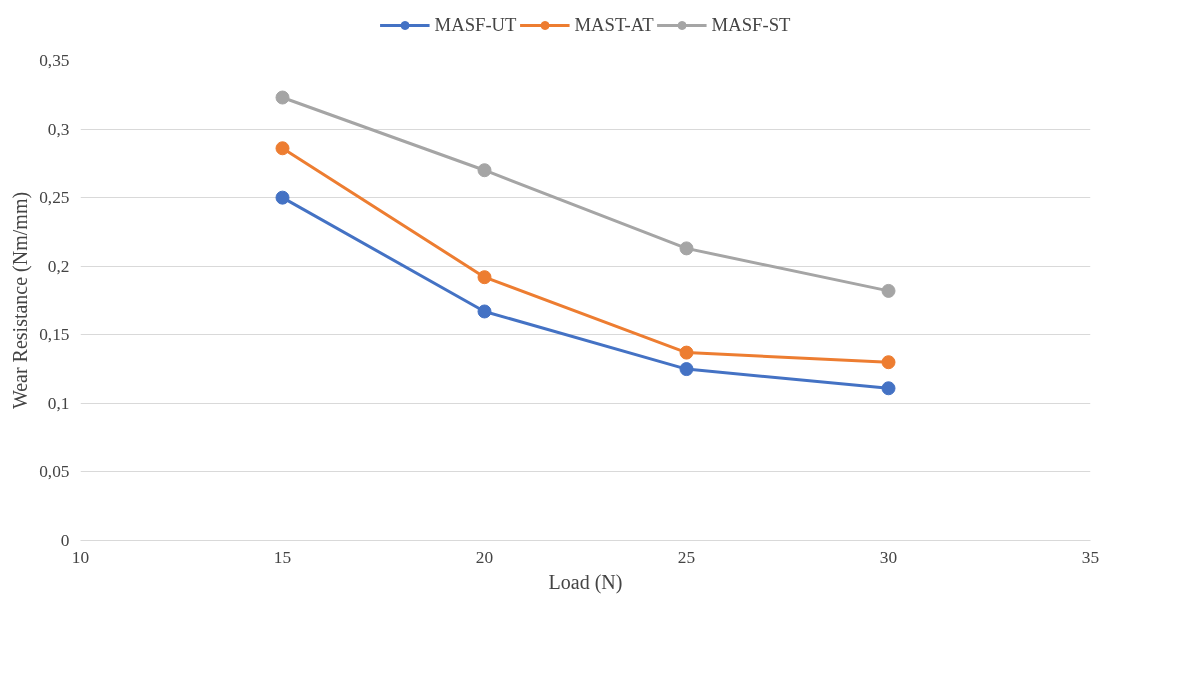  What do you see at coordinates (65, 540) in the screenshot?
I see `y-tick-label: 0` at bounding box center [65, 540].